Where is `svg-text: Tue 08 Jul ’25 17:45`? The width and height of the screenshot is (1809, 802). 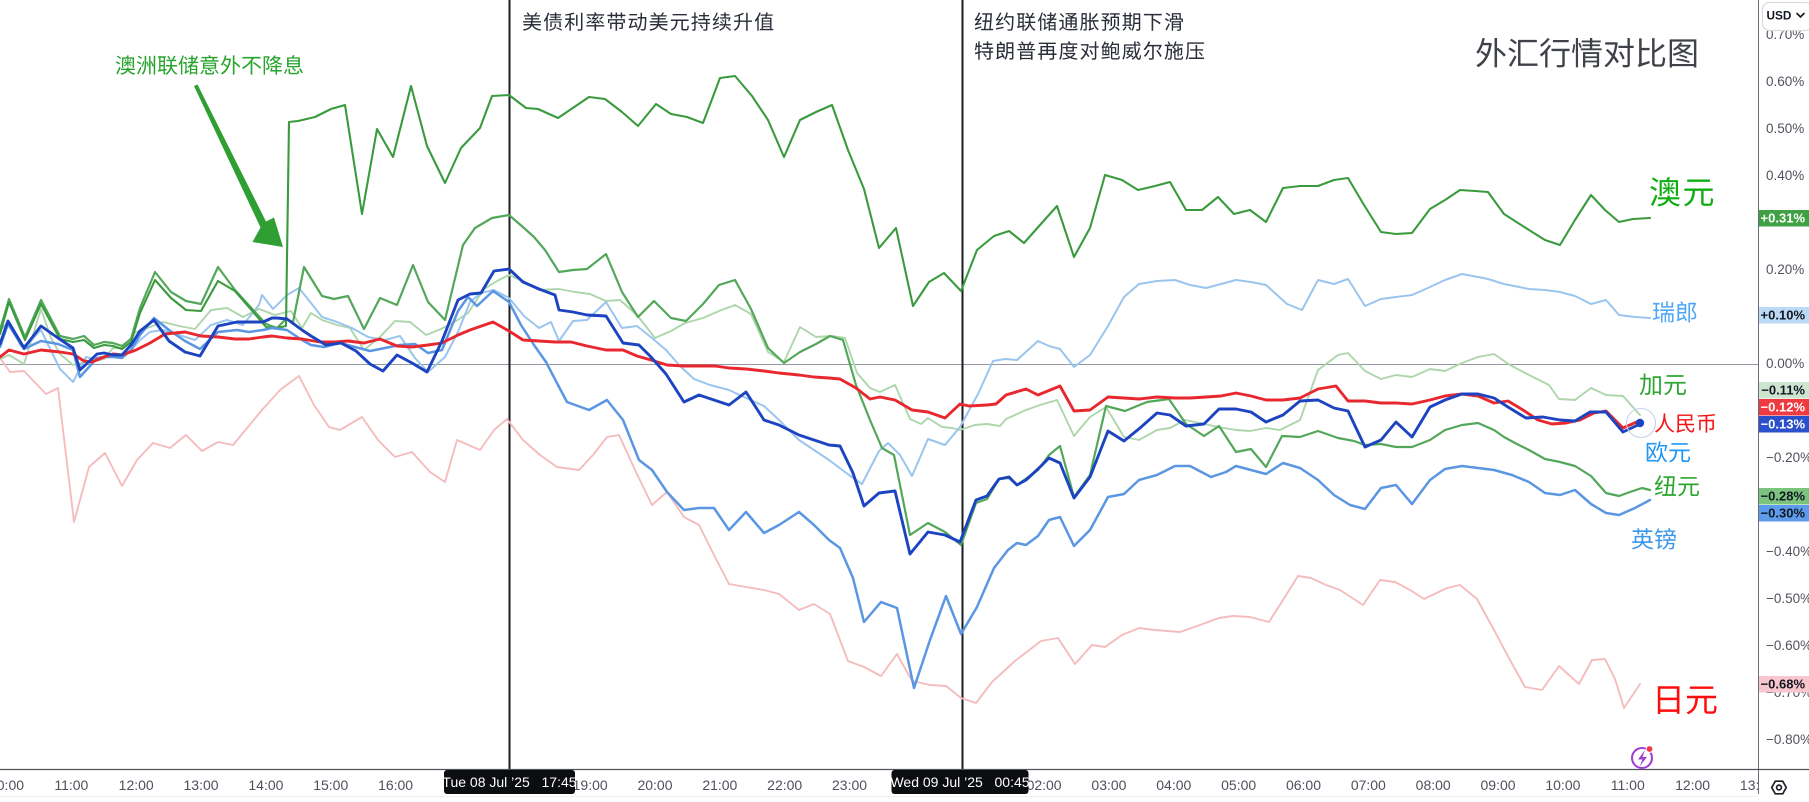 svg-text: Tue 08 Jul ’25 17:45 is located at coordinates (509, 782).